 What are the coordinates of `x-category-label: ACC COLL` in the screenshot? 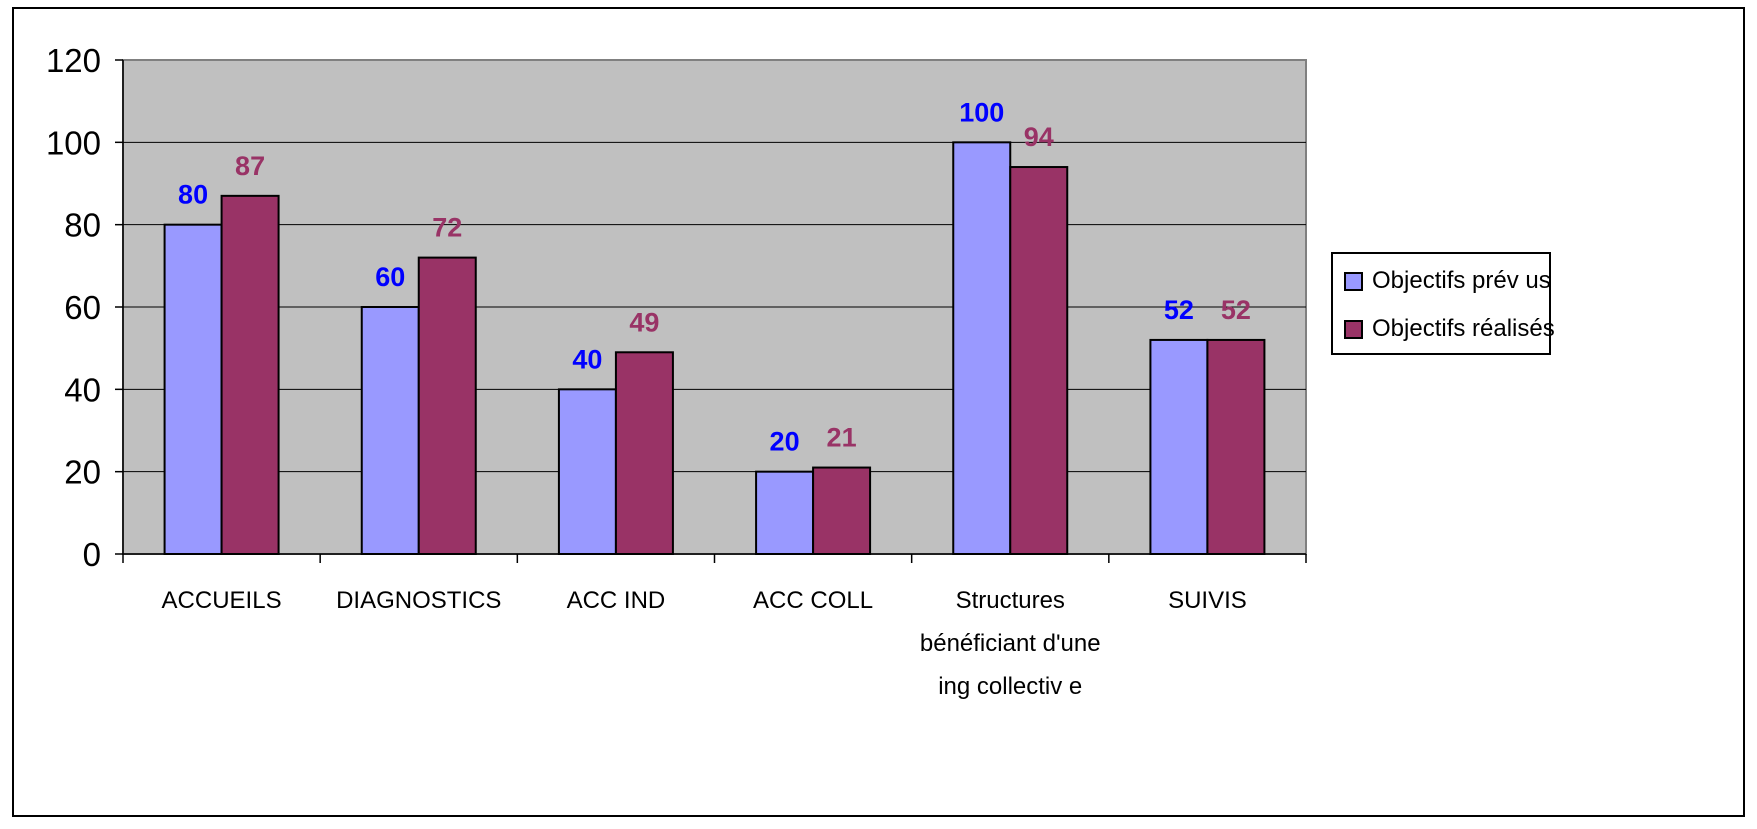 It's located at (813, 600).